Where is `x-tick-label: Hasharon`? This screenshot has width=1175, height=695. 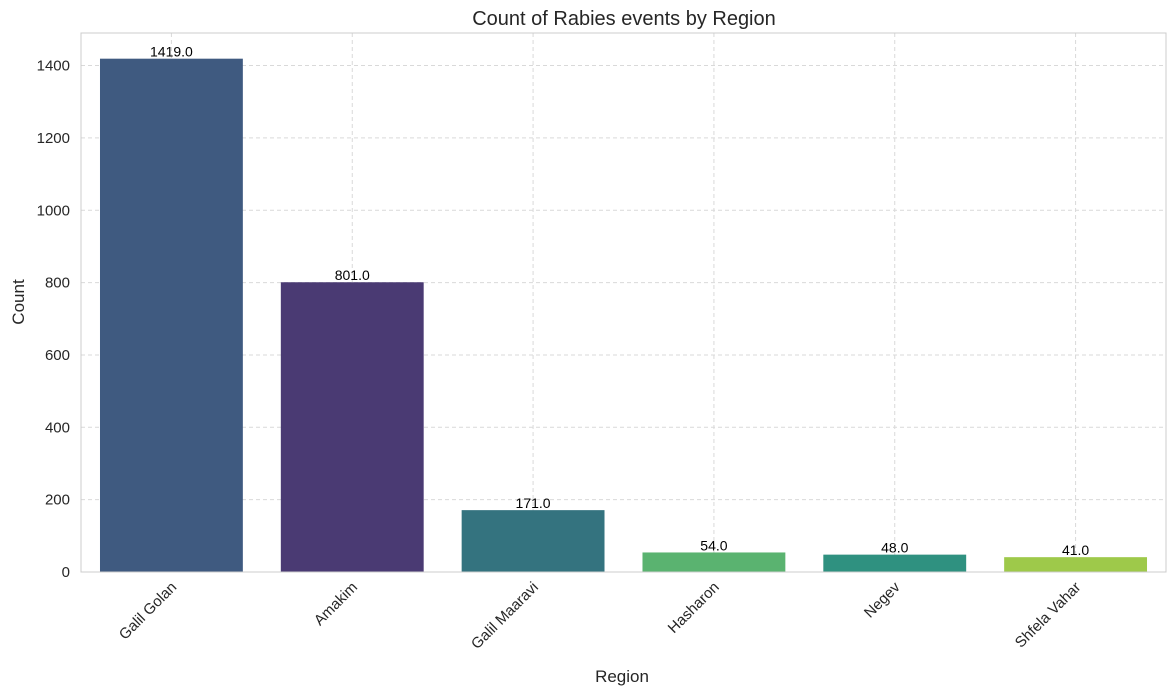 x-tick-label: Hasharon is located at coordinates (694, 608).